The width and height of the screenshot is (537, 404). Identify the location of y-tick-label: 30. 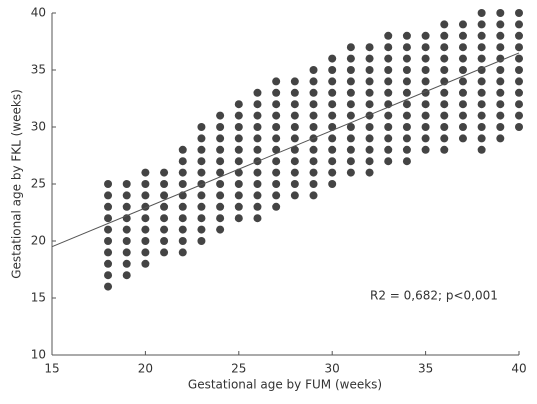
(38, 127).